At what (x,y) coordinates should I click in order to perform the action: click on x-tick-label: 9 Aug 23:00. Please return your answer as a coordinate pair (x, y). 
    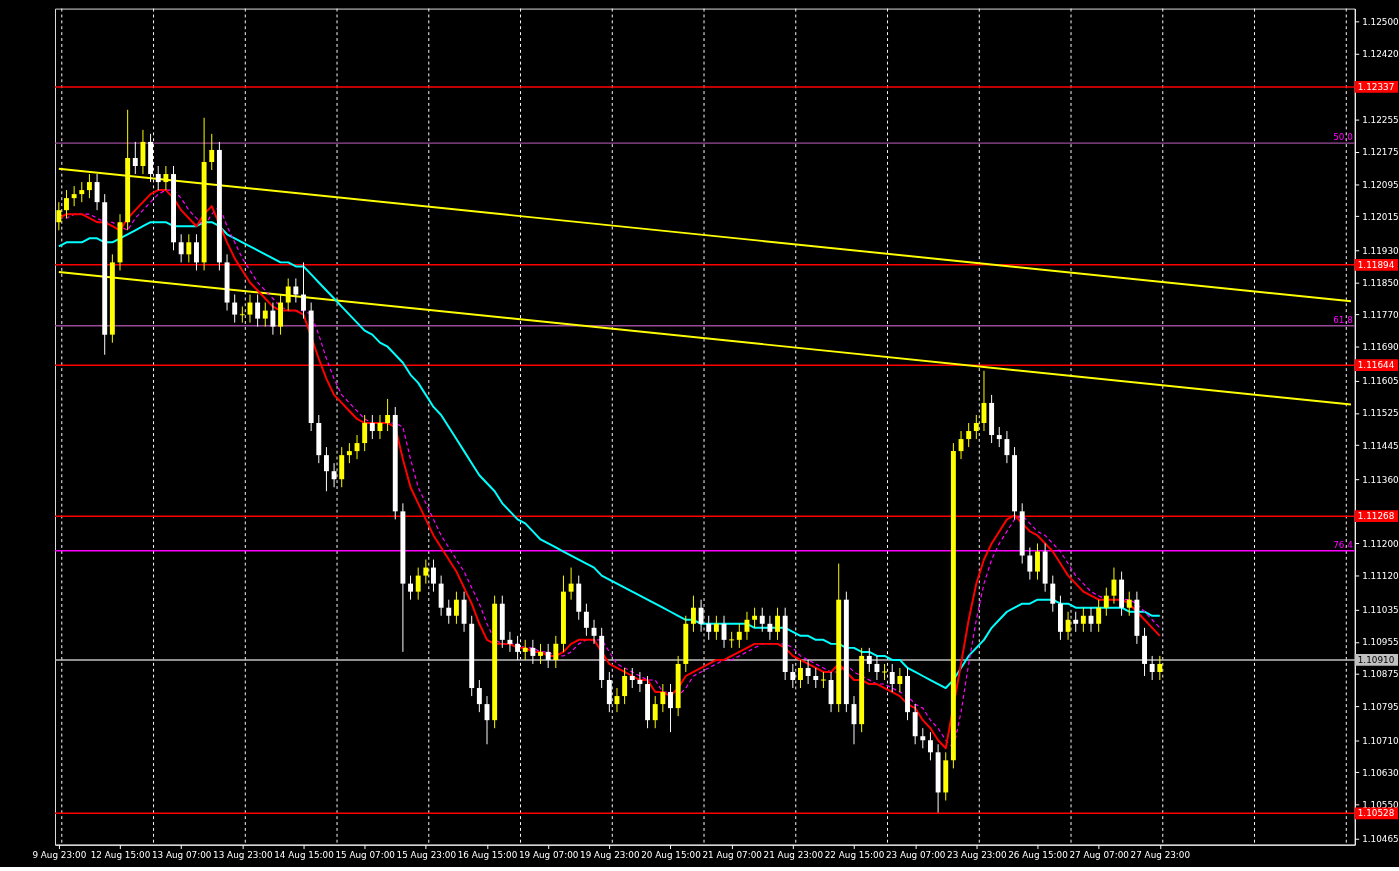
    Looking at the image, I should click on (59, 854).